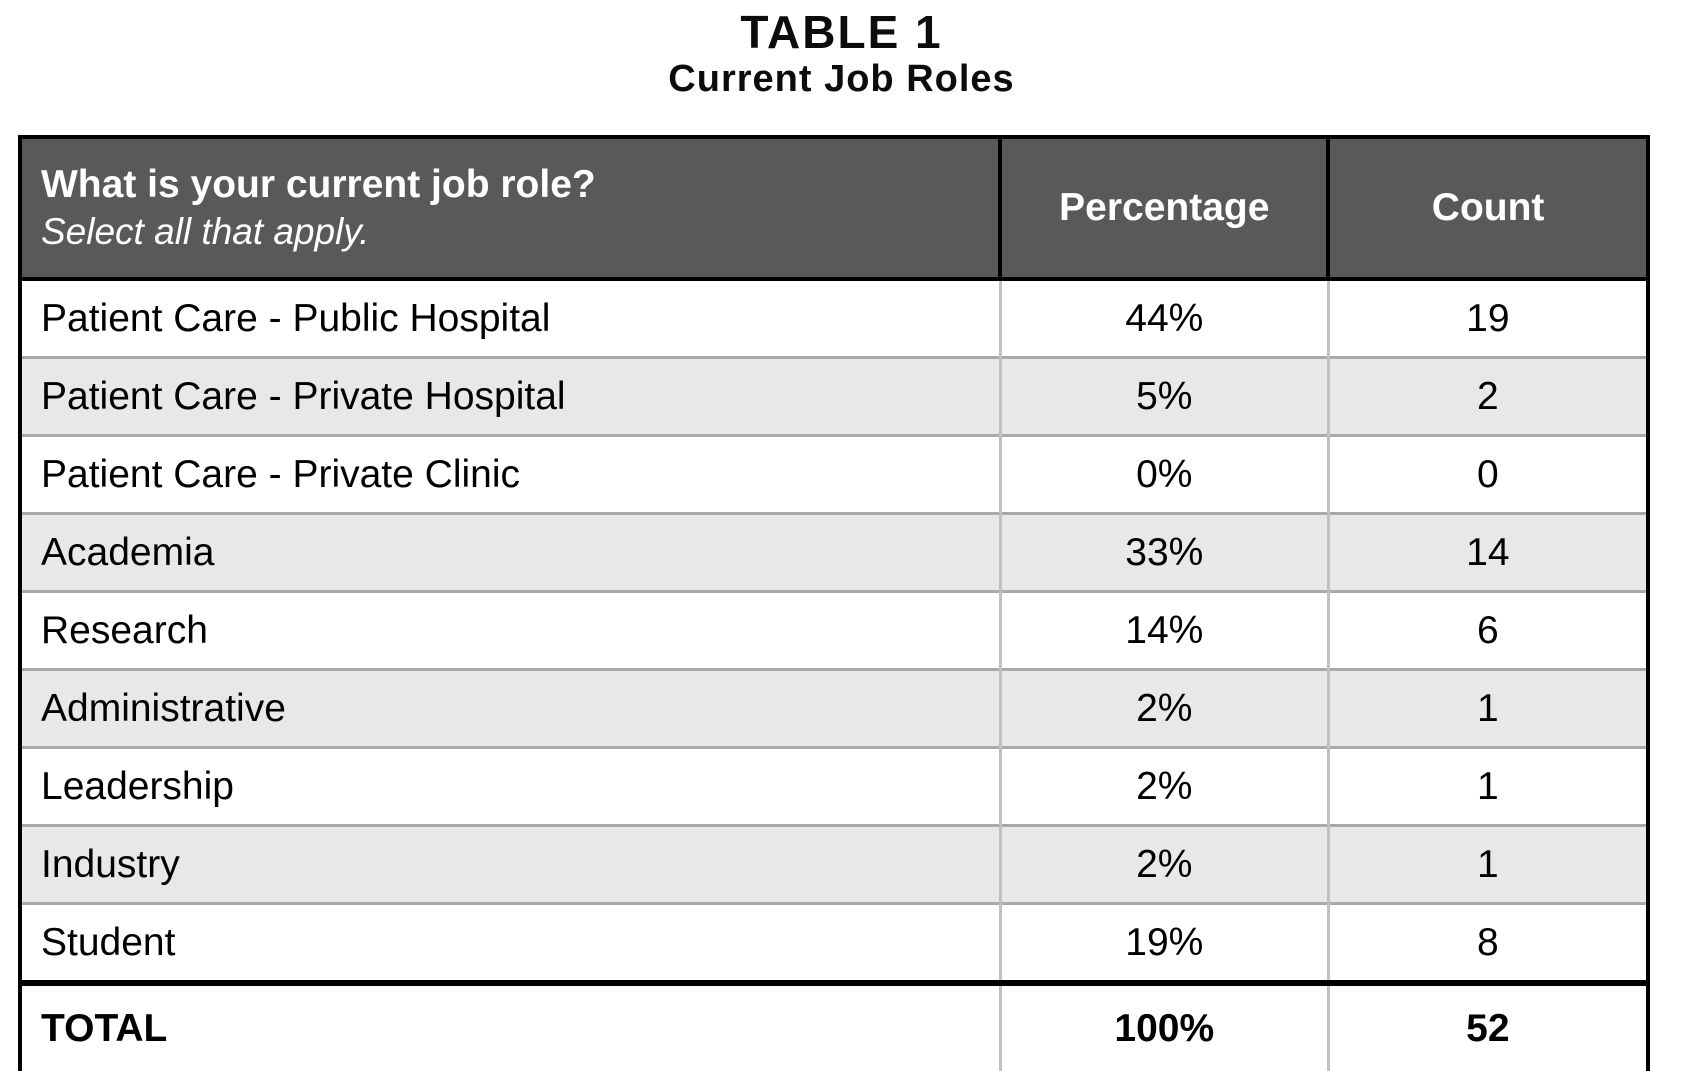 The width and height of the screenshot is (1683, 1071). I want to click on total-row: TOTAL 100% 52, so click(834, 1025).